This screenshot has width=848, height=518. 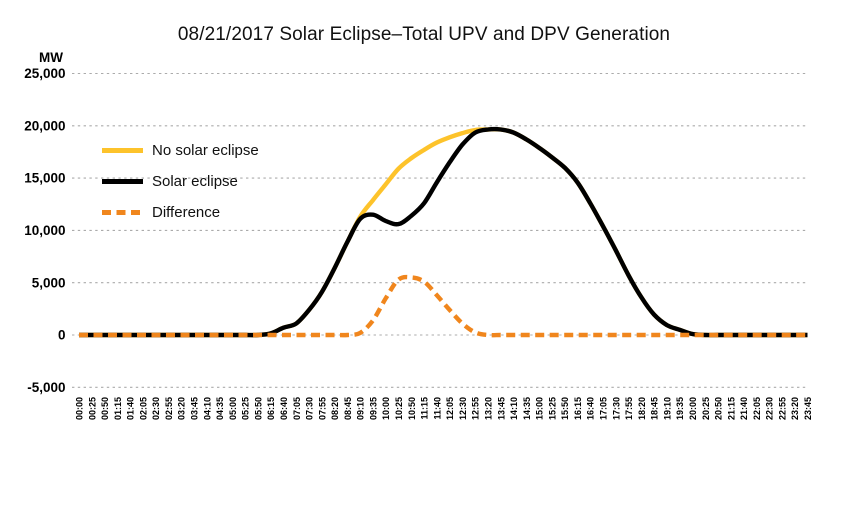 What do you see at coordinates (719, 408) in the screenshot?
I see `x-tick-label: 20:50` at bounding box center [719, 408].